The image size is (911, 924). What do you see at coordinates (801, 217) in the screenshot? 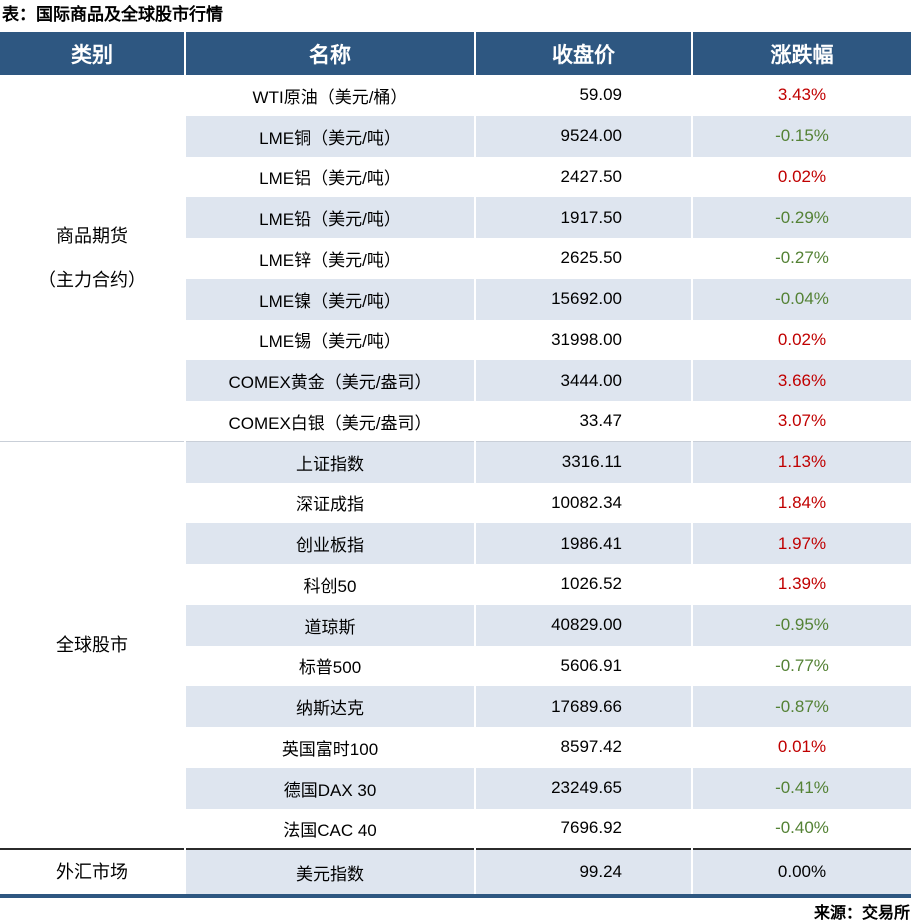
I see `change-percent-cell: -0.29%` at bounding box center [801, 217].